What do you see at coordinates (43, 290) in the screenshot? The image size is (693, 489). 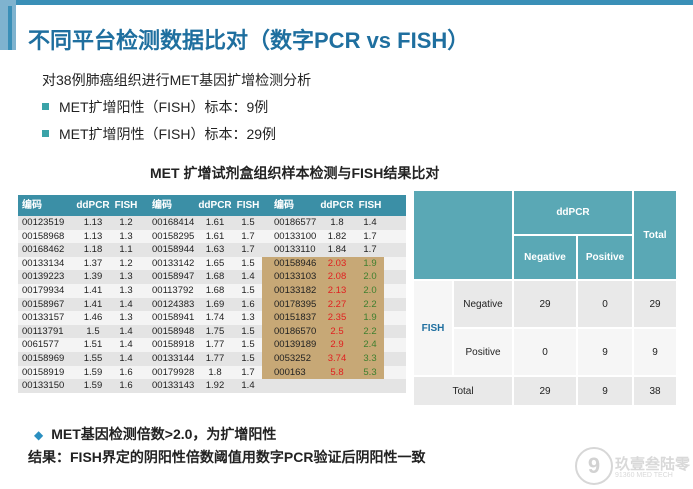 I see `cell-code: 00179934` at bounding box center [43, 290].